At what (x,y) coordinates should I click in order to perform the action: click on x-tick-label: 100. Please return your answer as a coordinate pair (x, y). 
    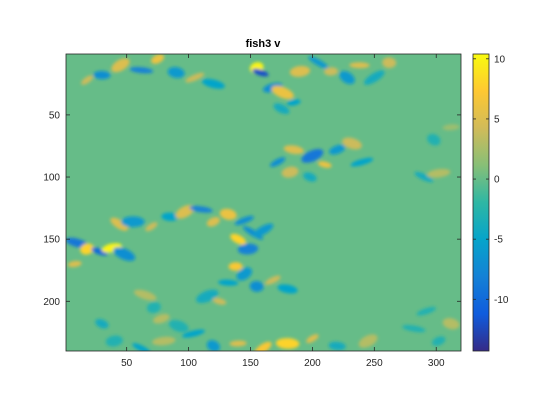
    Looking at the image, I should click on (188, 363).